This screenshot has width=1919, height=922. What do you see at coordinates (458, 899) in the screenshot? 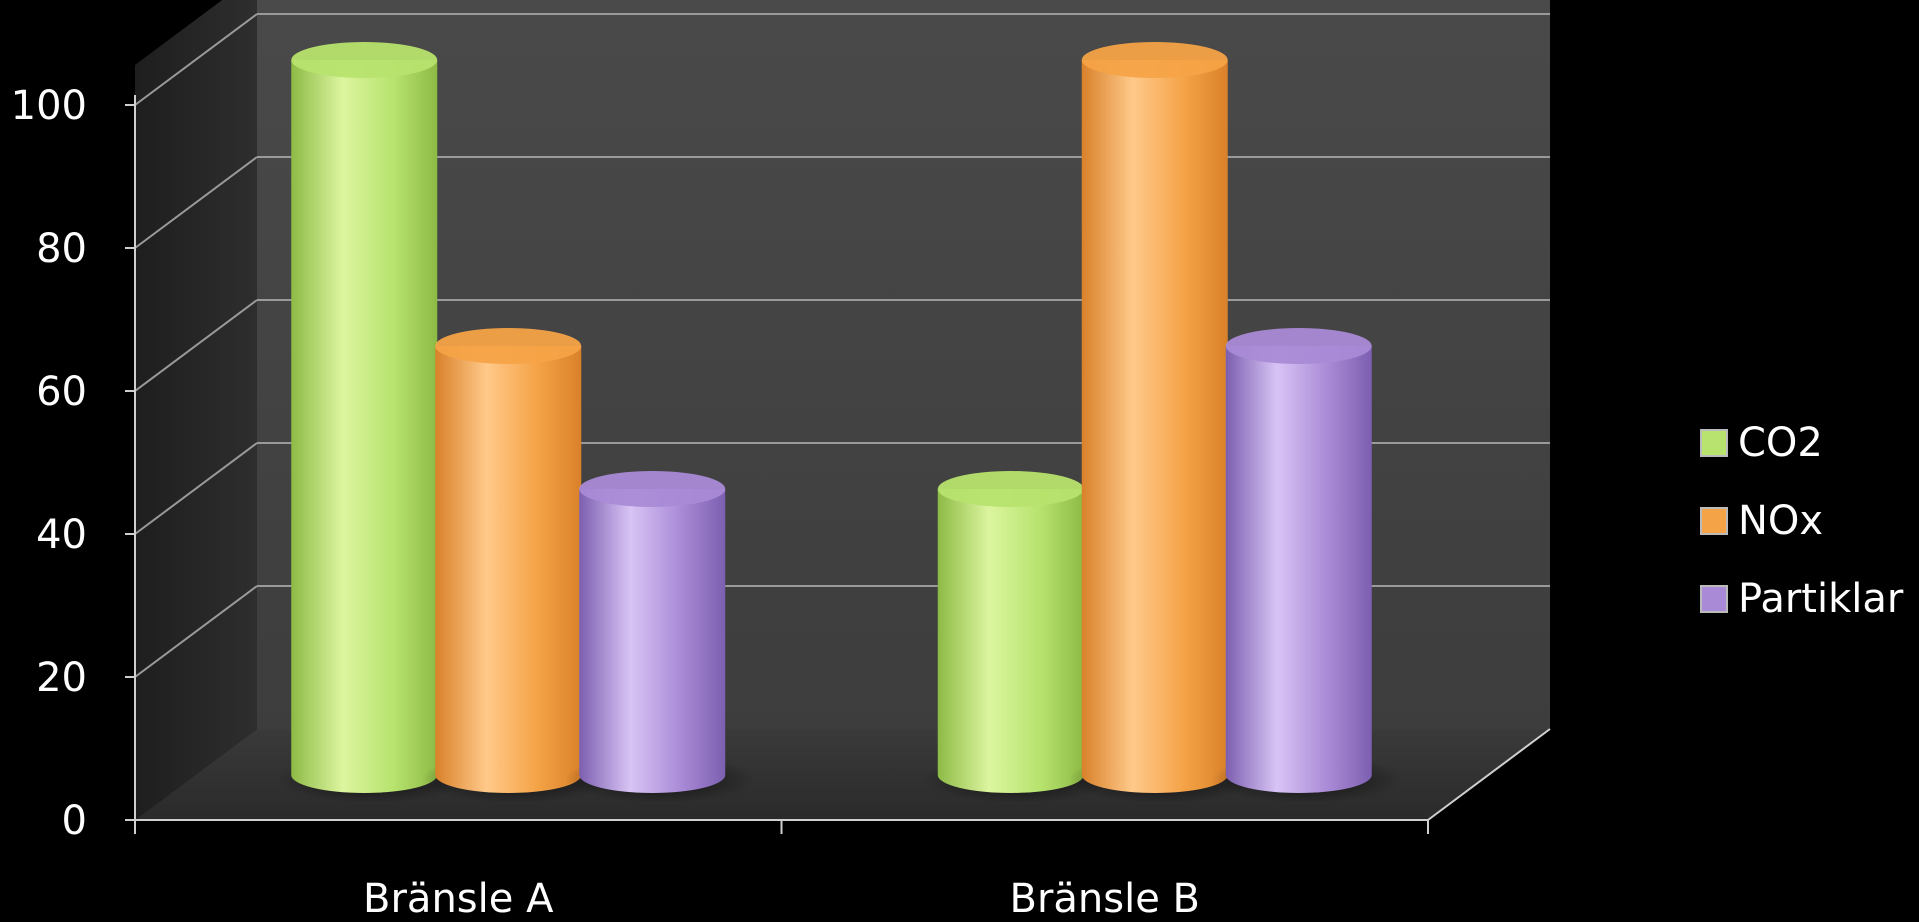
I see `category-label: Bränsle A` at bounding box center [458, 899].